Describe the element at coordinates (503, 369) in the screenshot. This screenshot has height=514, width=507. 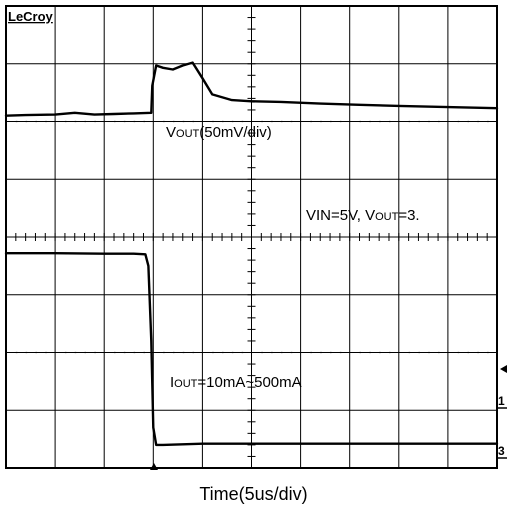
I see `channel-1-offset-arrow` at that location.